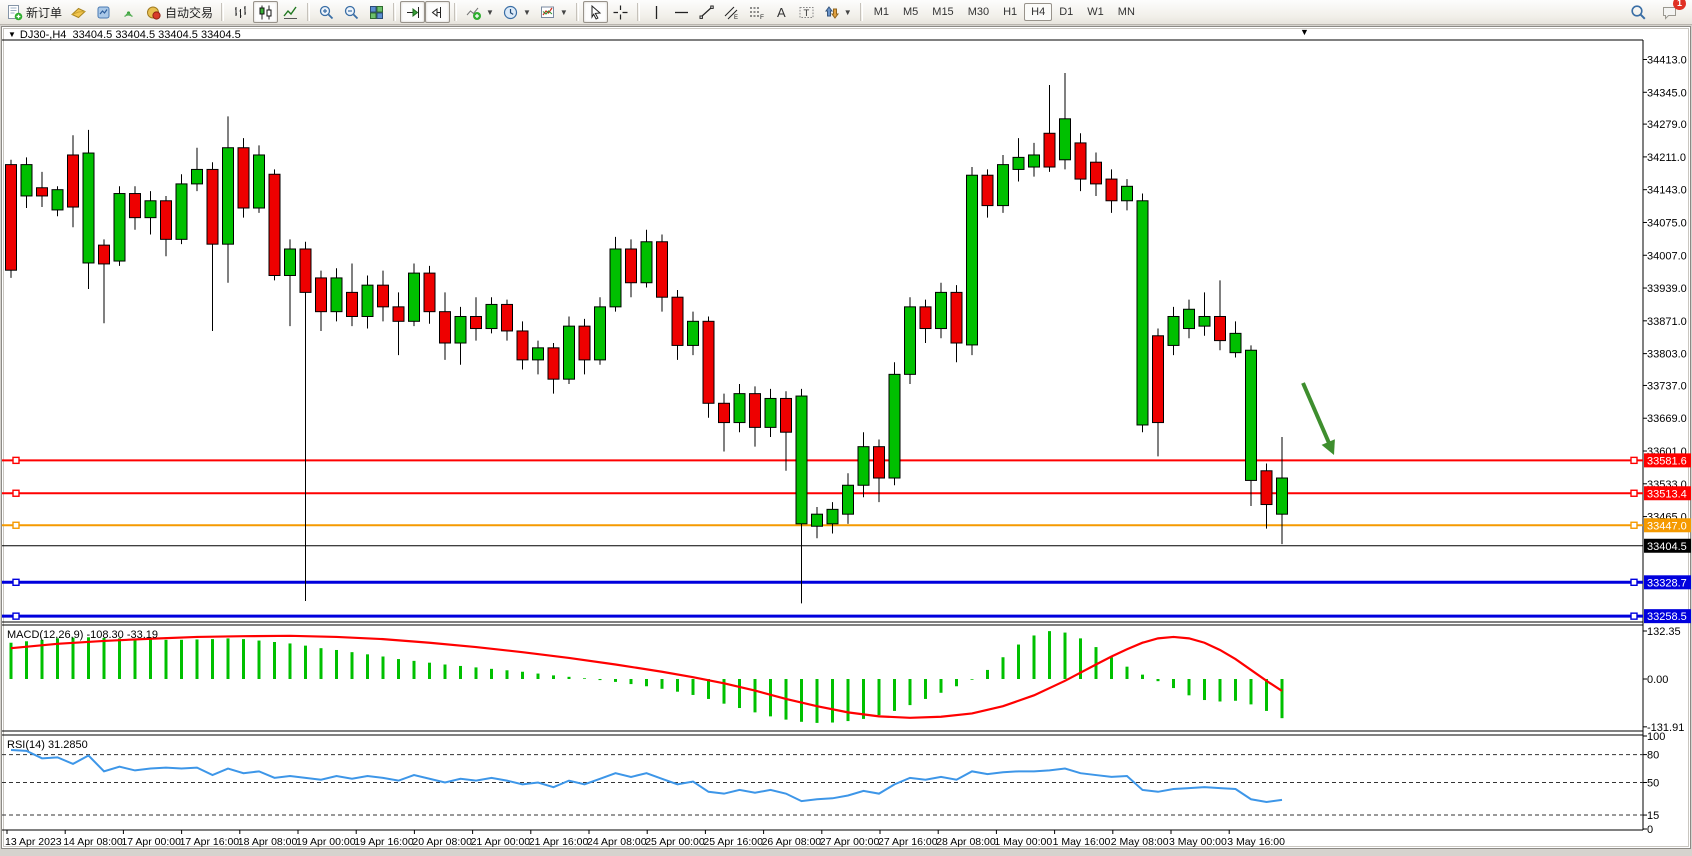  What do you see at coordinates (733, 842) in the screenshot?
I see `svg-text: 25 Apr 16:00` at bounding box center [733, 842].